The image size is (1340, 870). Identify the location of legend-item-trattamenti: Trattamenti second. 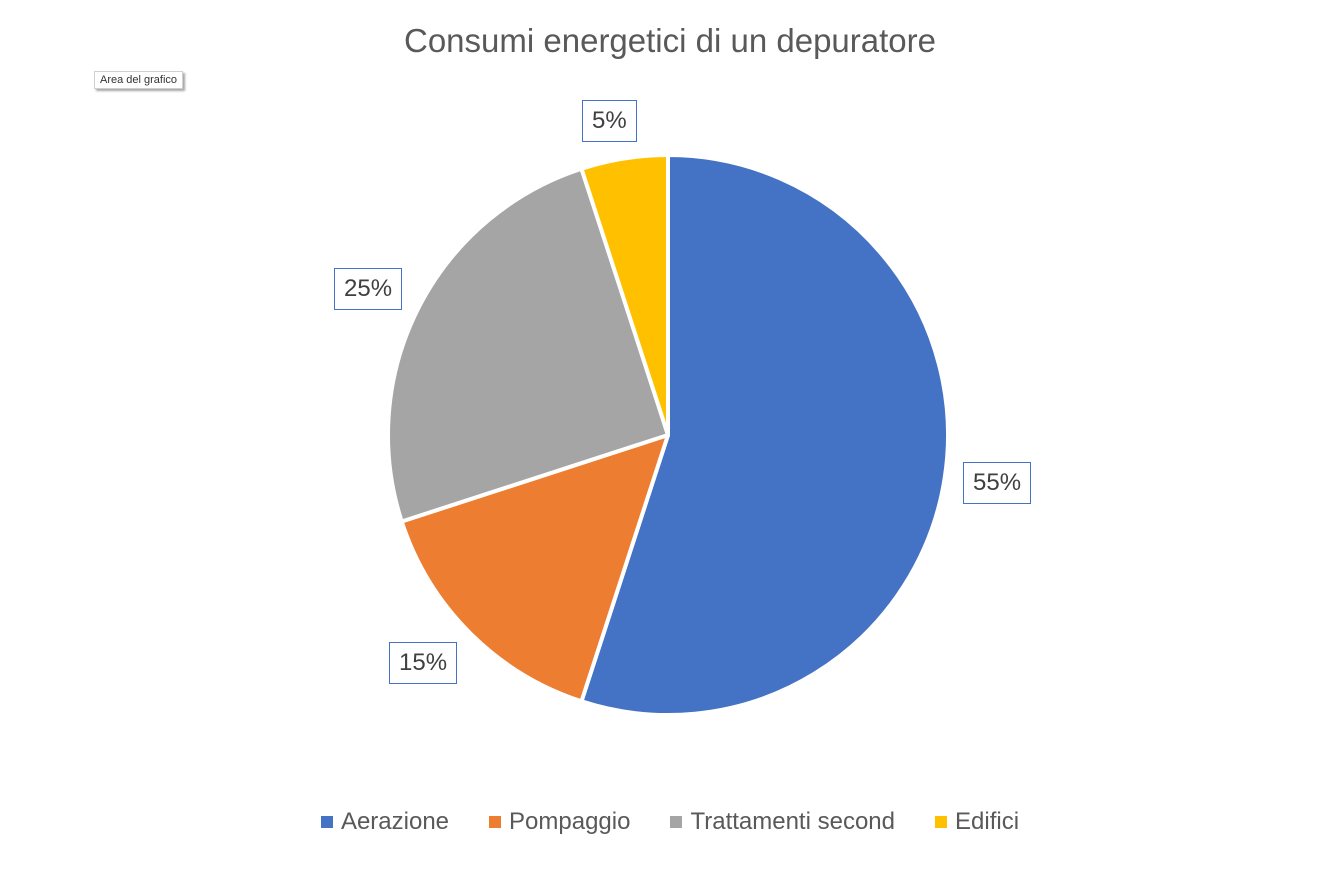
(782, 822).